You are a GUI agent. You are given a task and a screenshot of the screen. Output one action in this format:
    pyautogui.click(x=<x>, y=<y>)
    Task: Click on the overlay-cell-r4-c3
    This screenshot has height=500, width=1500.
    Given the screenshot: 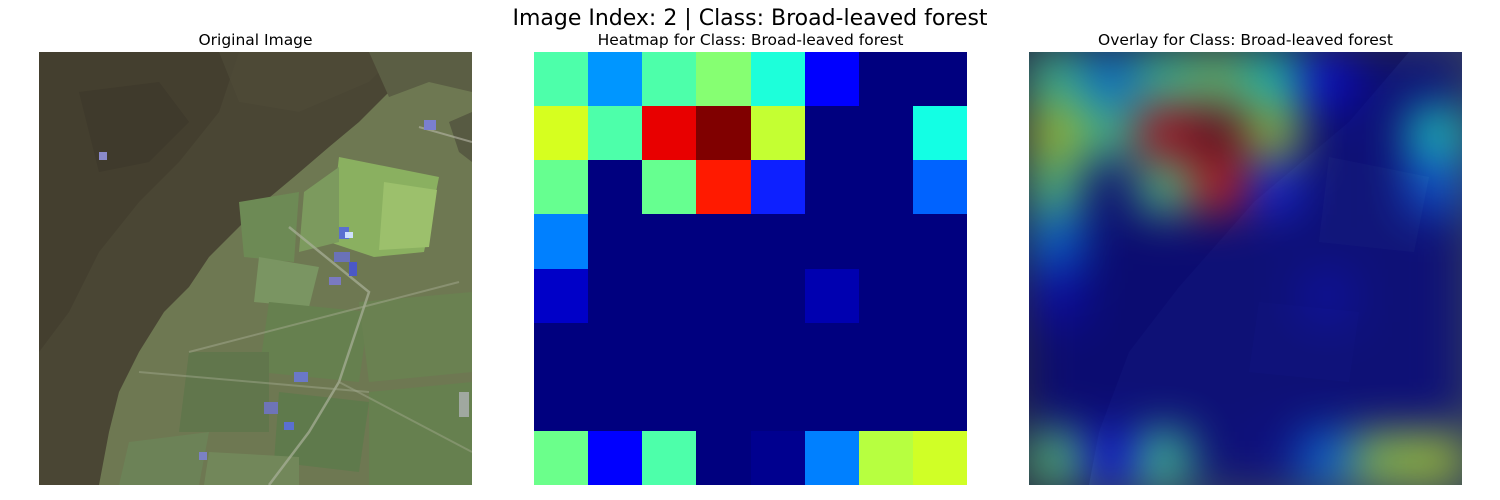 What is the action you would take?
    pyautogui.click(x=1218, y=295)
    